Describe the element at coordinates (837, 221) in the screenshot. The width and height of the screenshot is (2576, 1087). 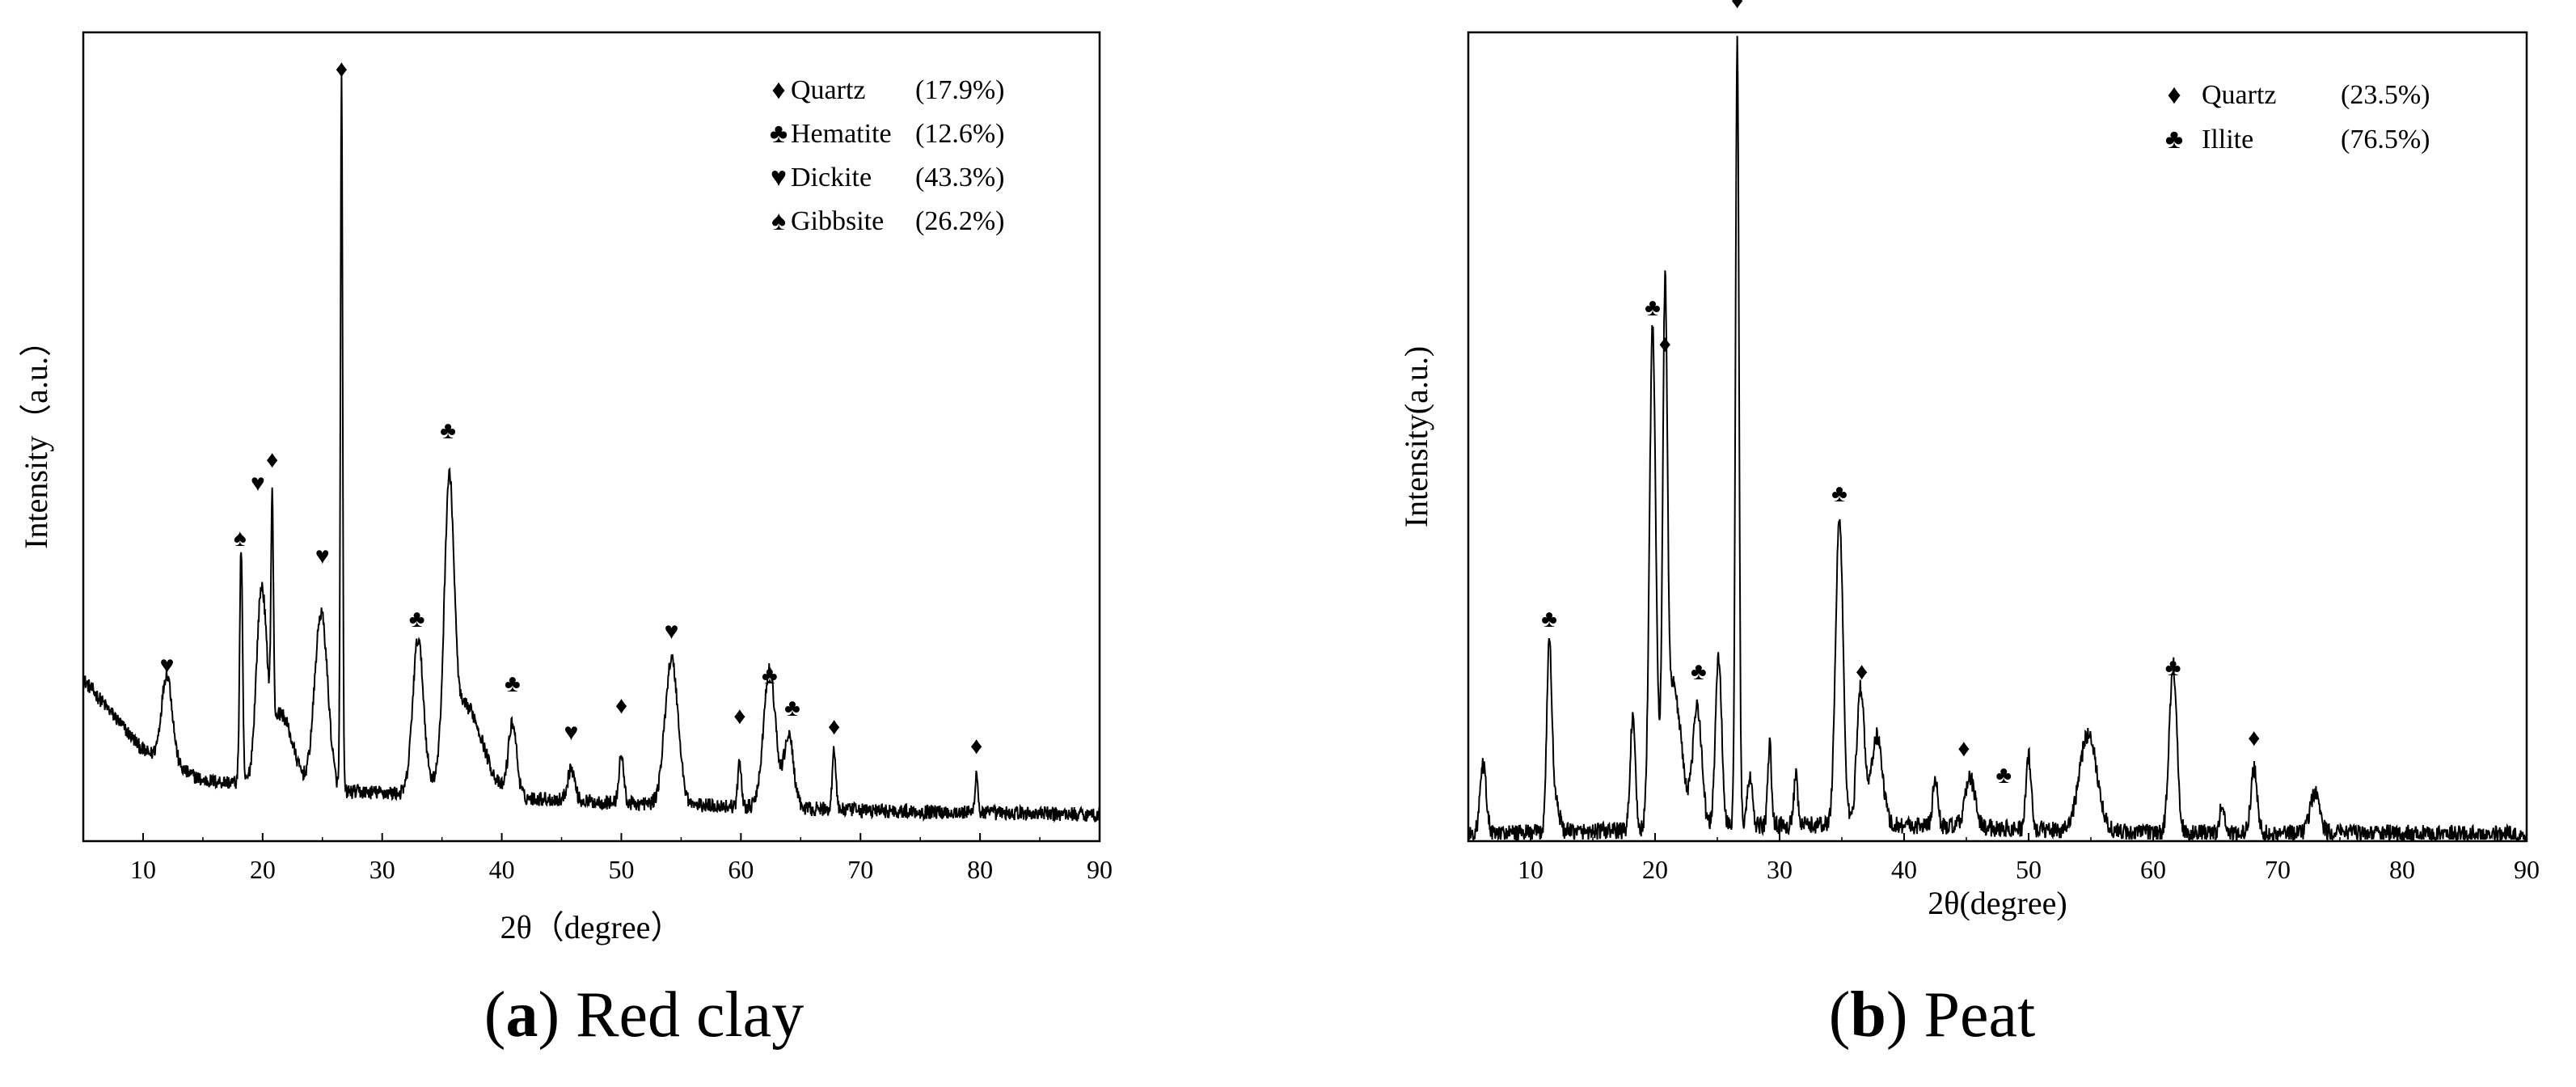
I see `legend-mineral: Gibbsite` at that location.